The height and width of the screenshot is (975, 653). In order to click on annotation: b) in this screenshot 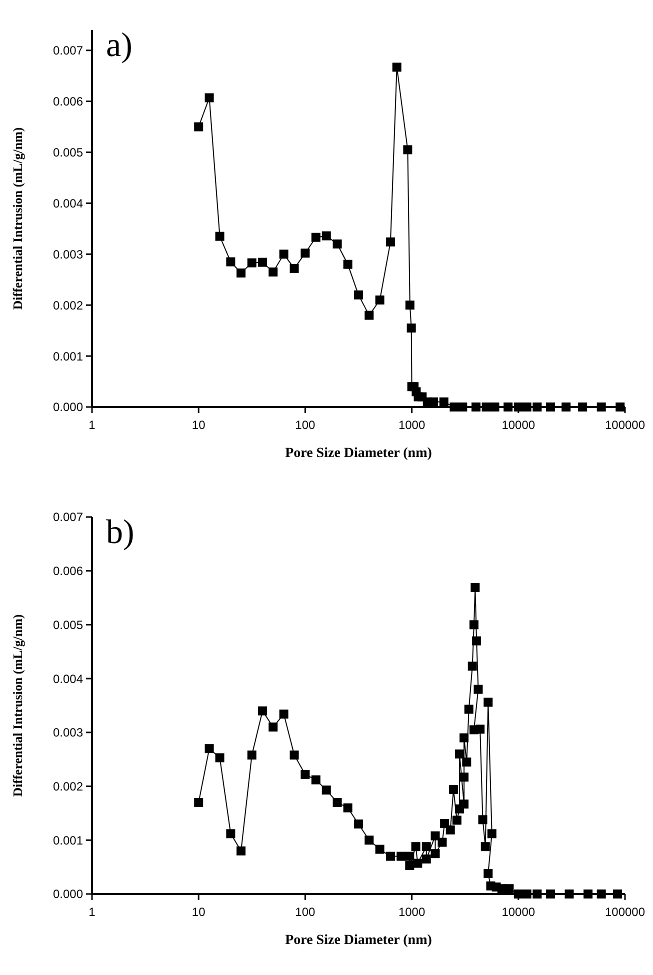, I will do `click(120, 532)`.